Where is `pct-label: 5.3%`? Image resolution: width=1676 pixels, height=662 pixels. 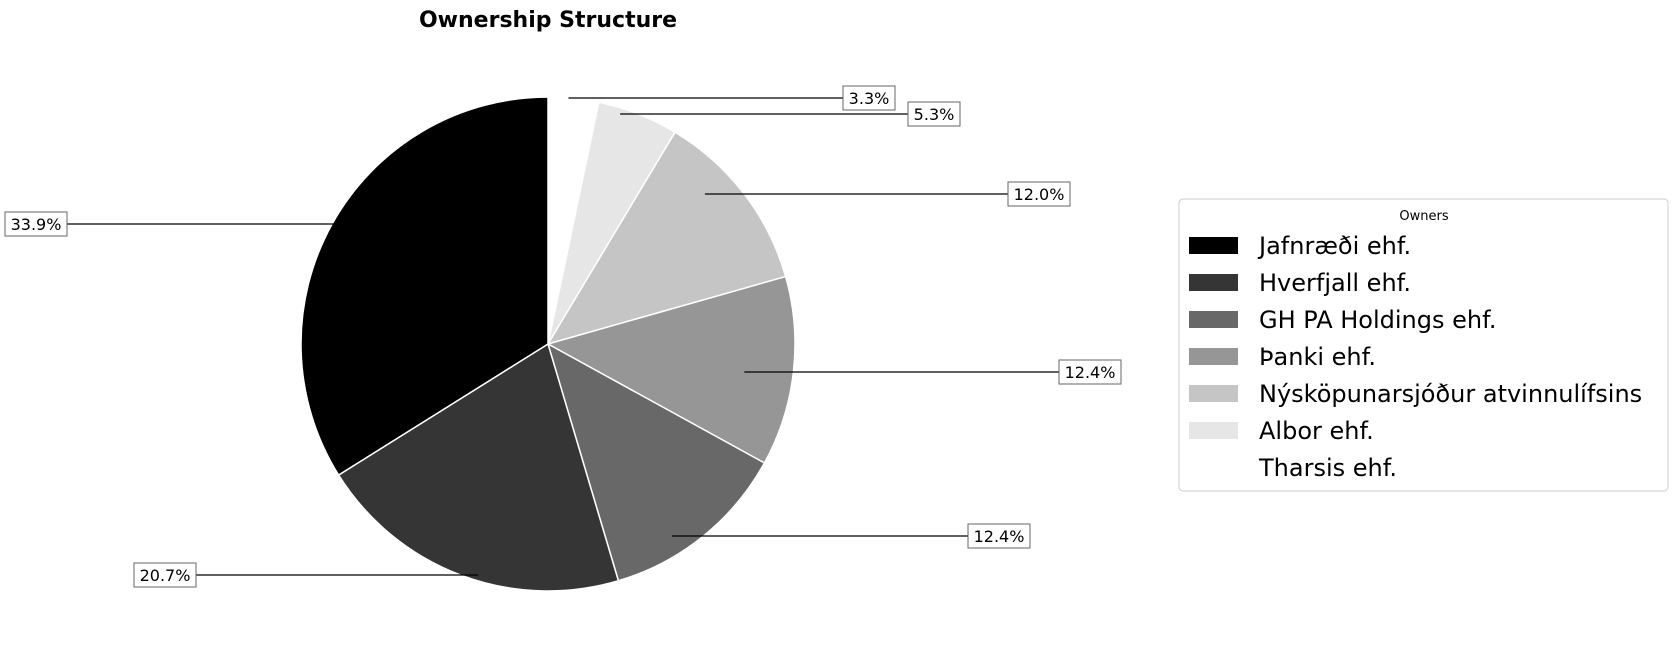 pct-label: 5.3% is located at coordinates (934, 114).